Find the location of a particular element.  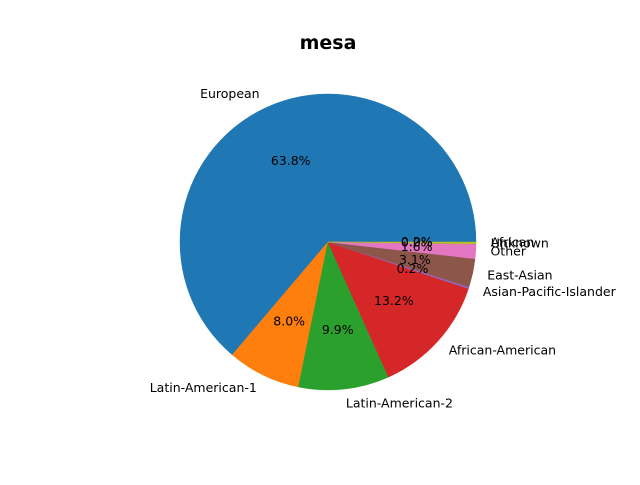

pct-label-unknown: 0.0% is located at coordinates (417, 242).